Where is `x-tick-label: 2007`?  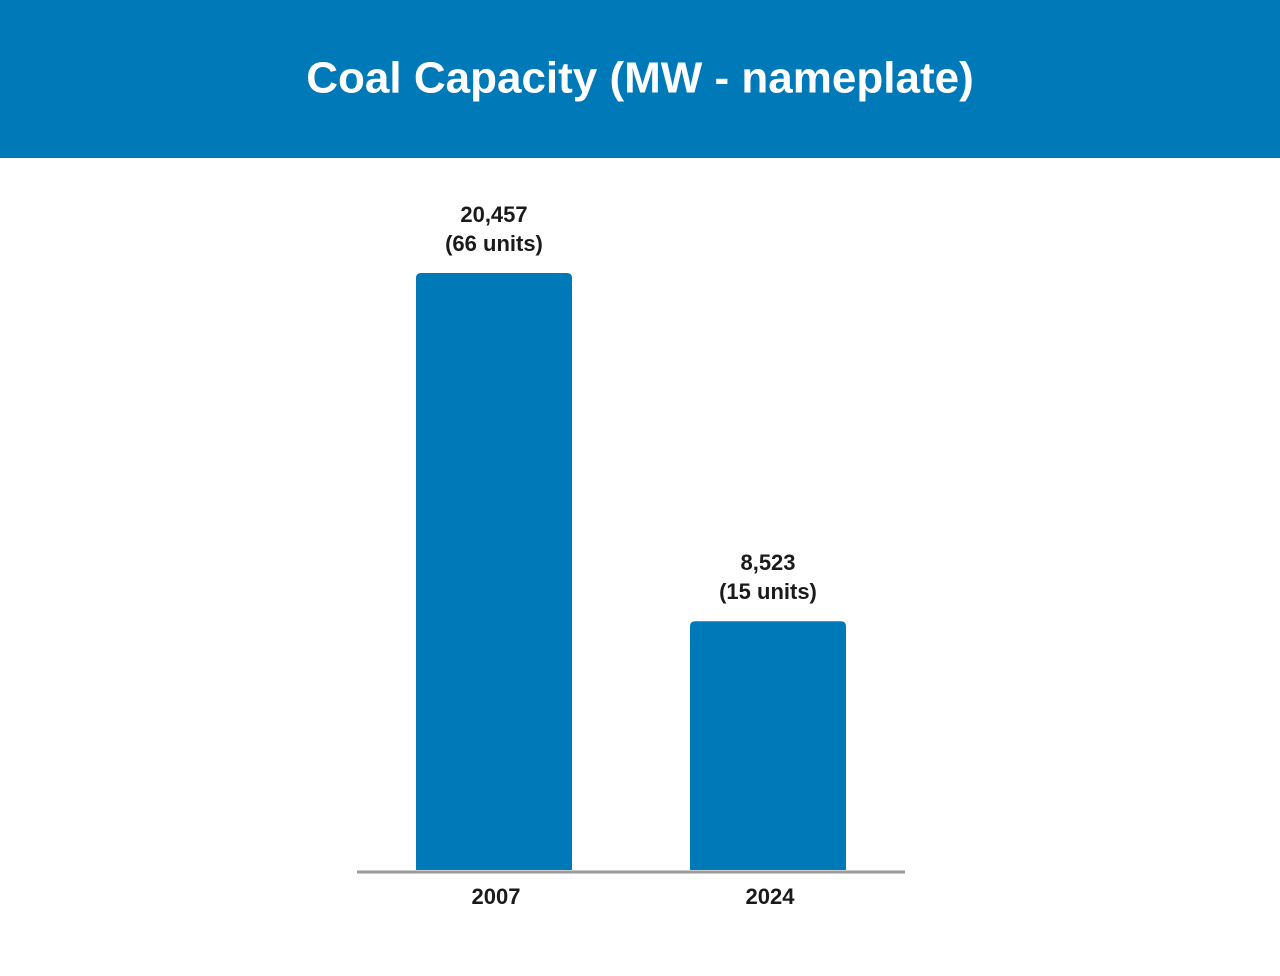 x-tick-label: 2007 is located at coordinates (496, 896).